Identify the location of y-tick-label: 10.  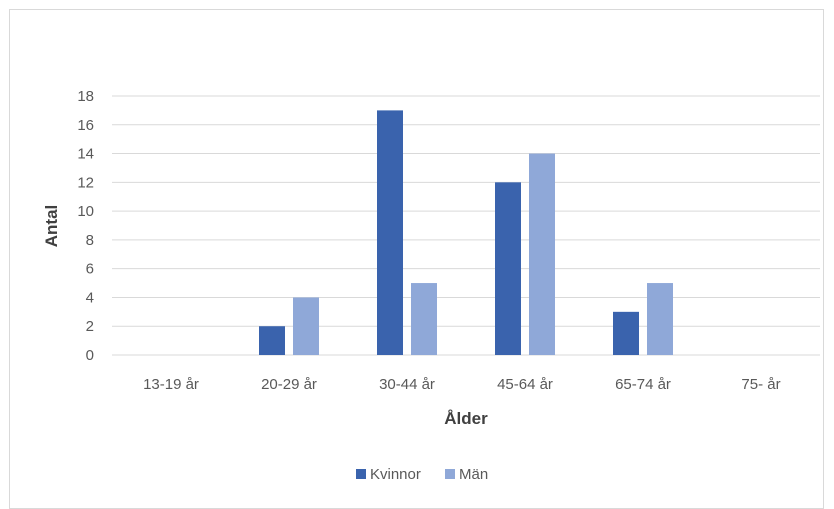
(85, 211).